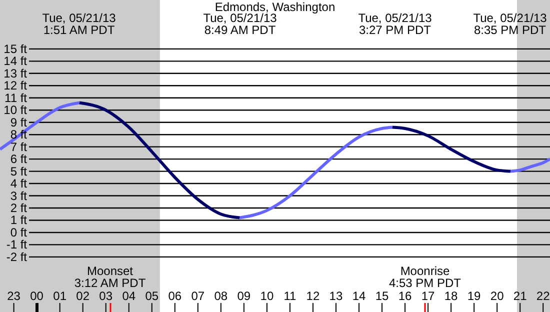 The height and width of the screenshot is (312, 550). Describe the element at coordinates (152, 296) in the screenshot. I see `x-tick-label: 05` at that location.